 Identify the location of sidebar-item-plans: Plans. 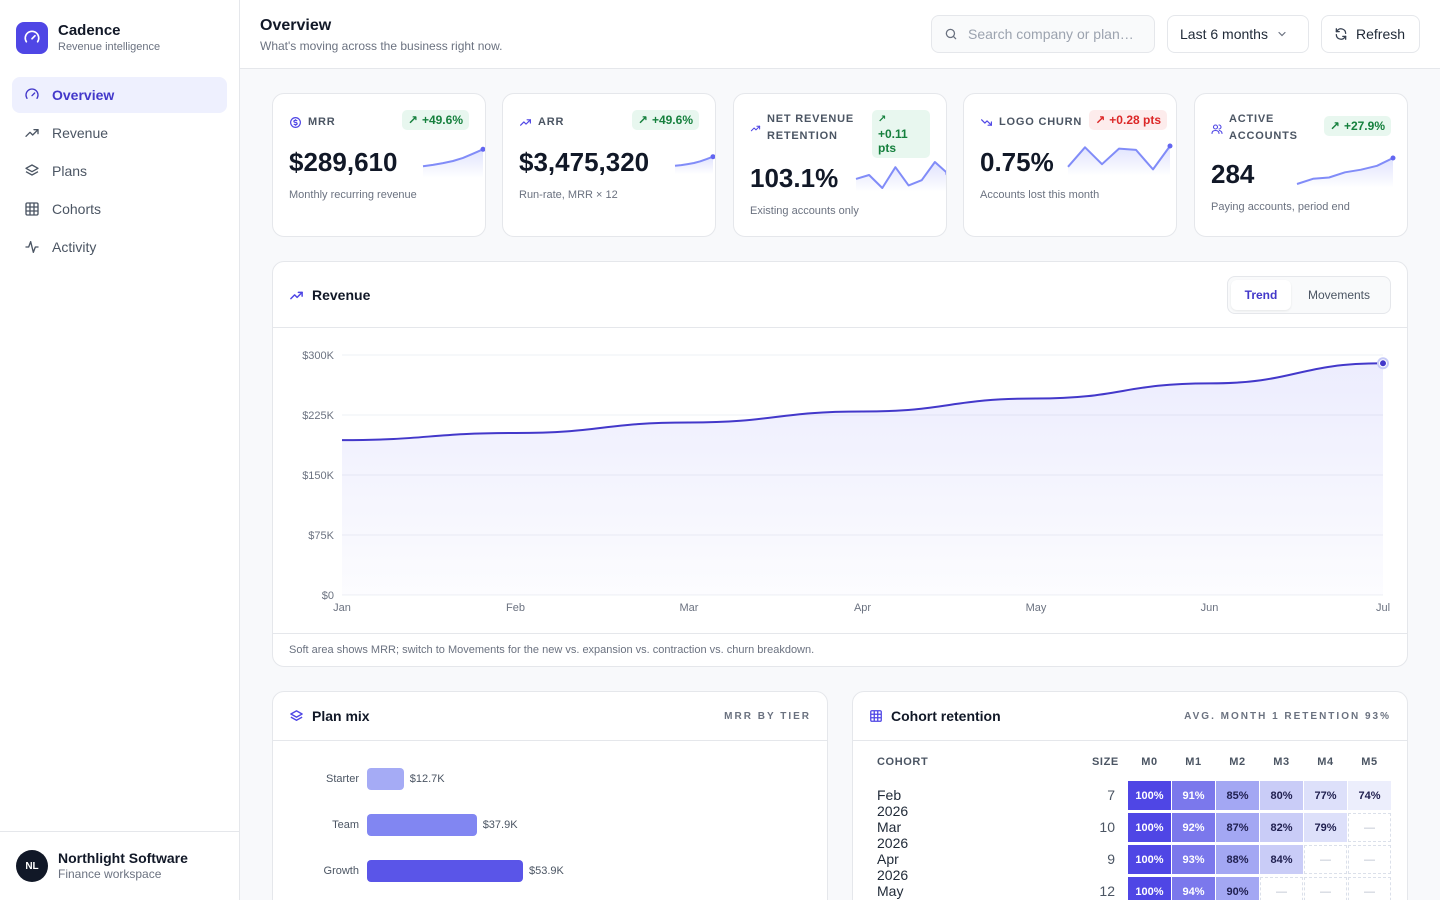
(119, 171).